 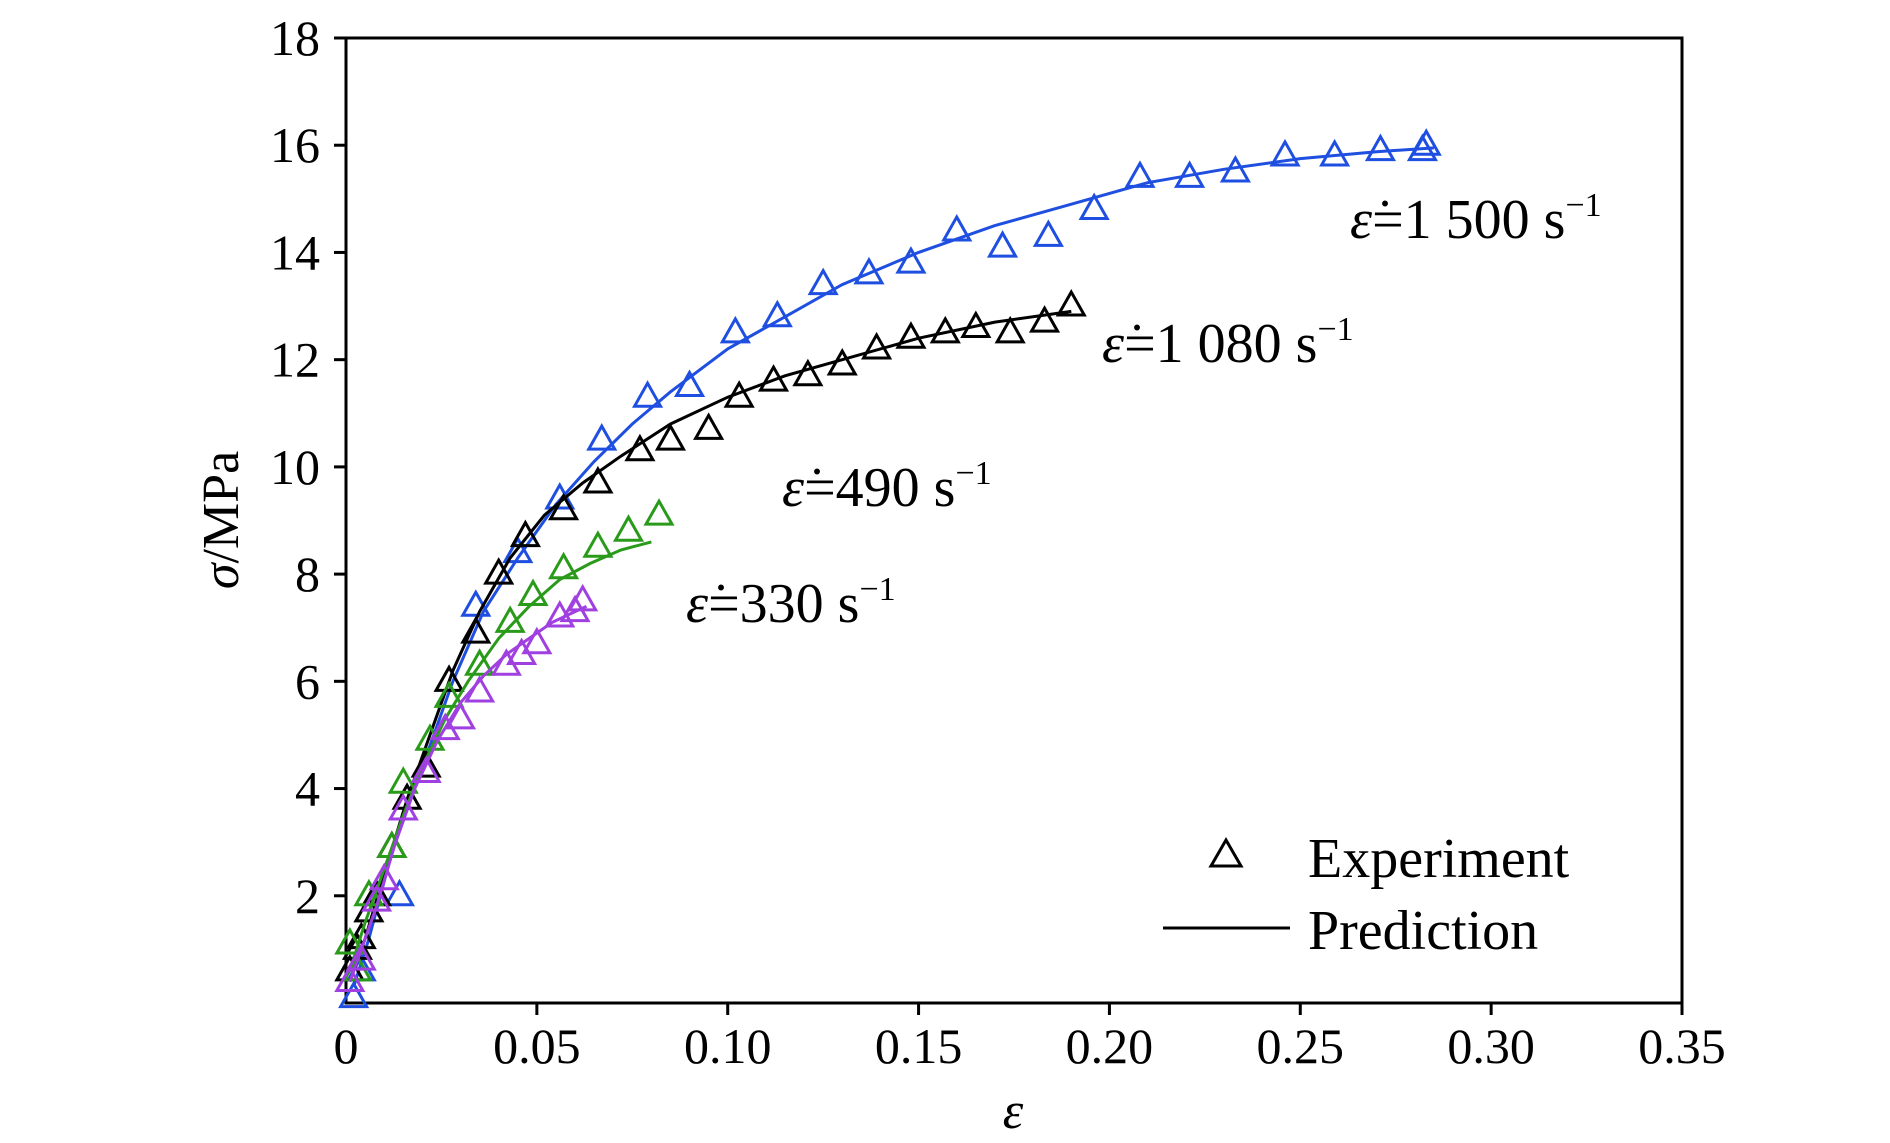 What do you see at coordinates (1301, 1046) in the screenshot?
I see `x-tick-label: 0.25` at bounding box center [1301, 1046].